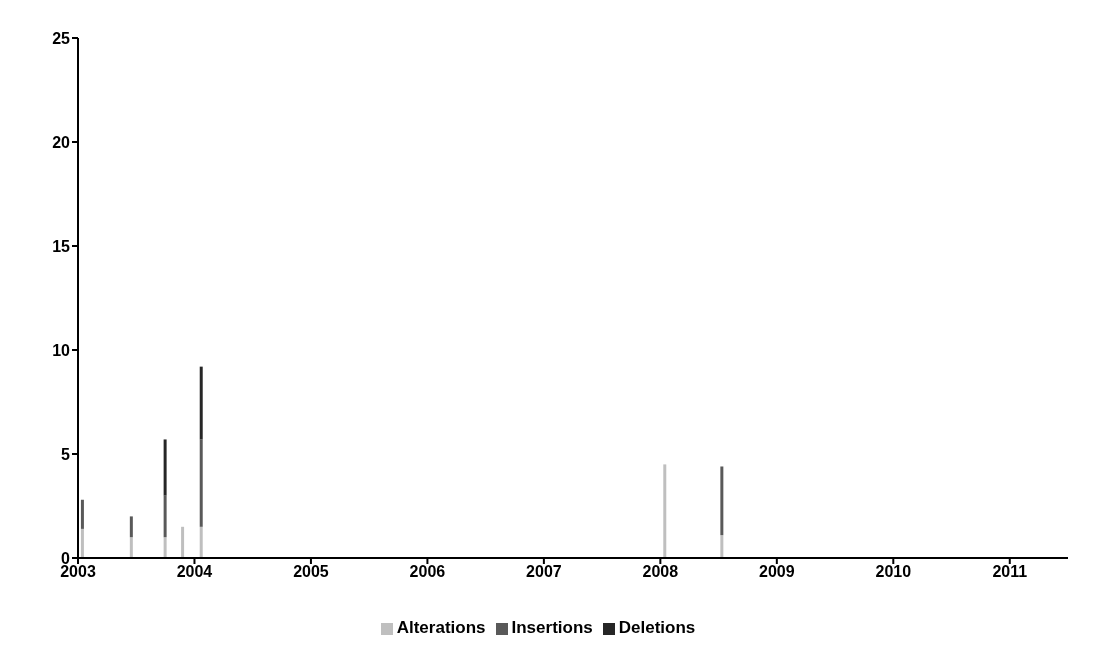 This screenshot has width=1100, height=663. I want to click on x-tick-label: 2009, so click(777, 572).